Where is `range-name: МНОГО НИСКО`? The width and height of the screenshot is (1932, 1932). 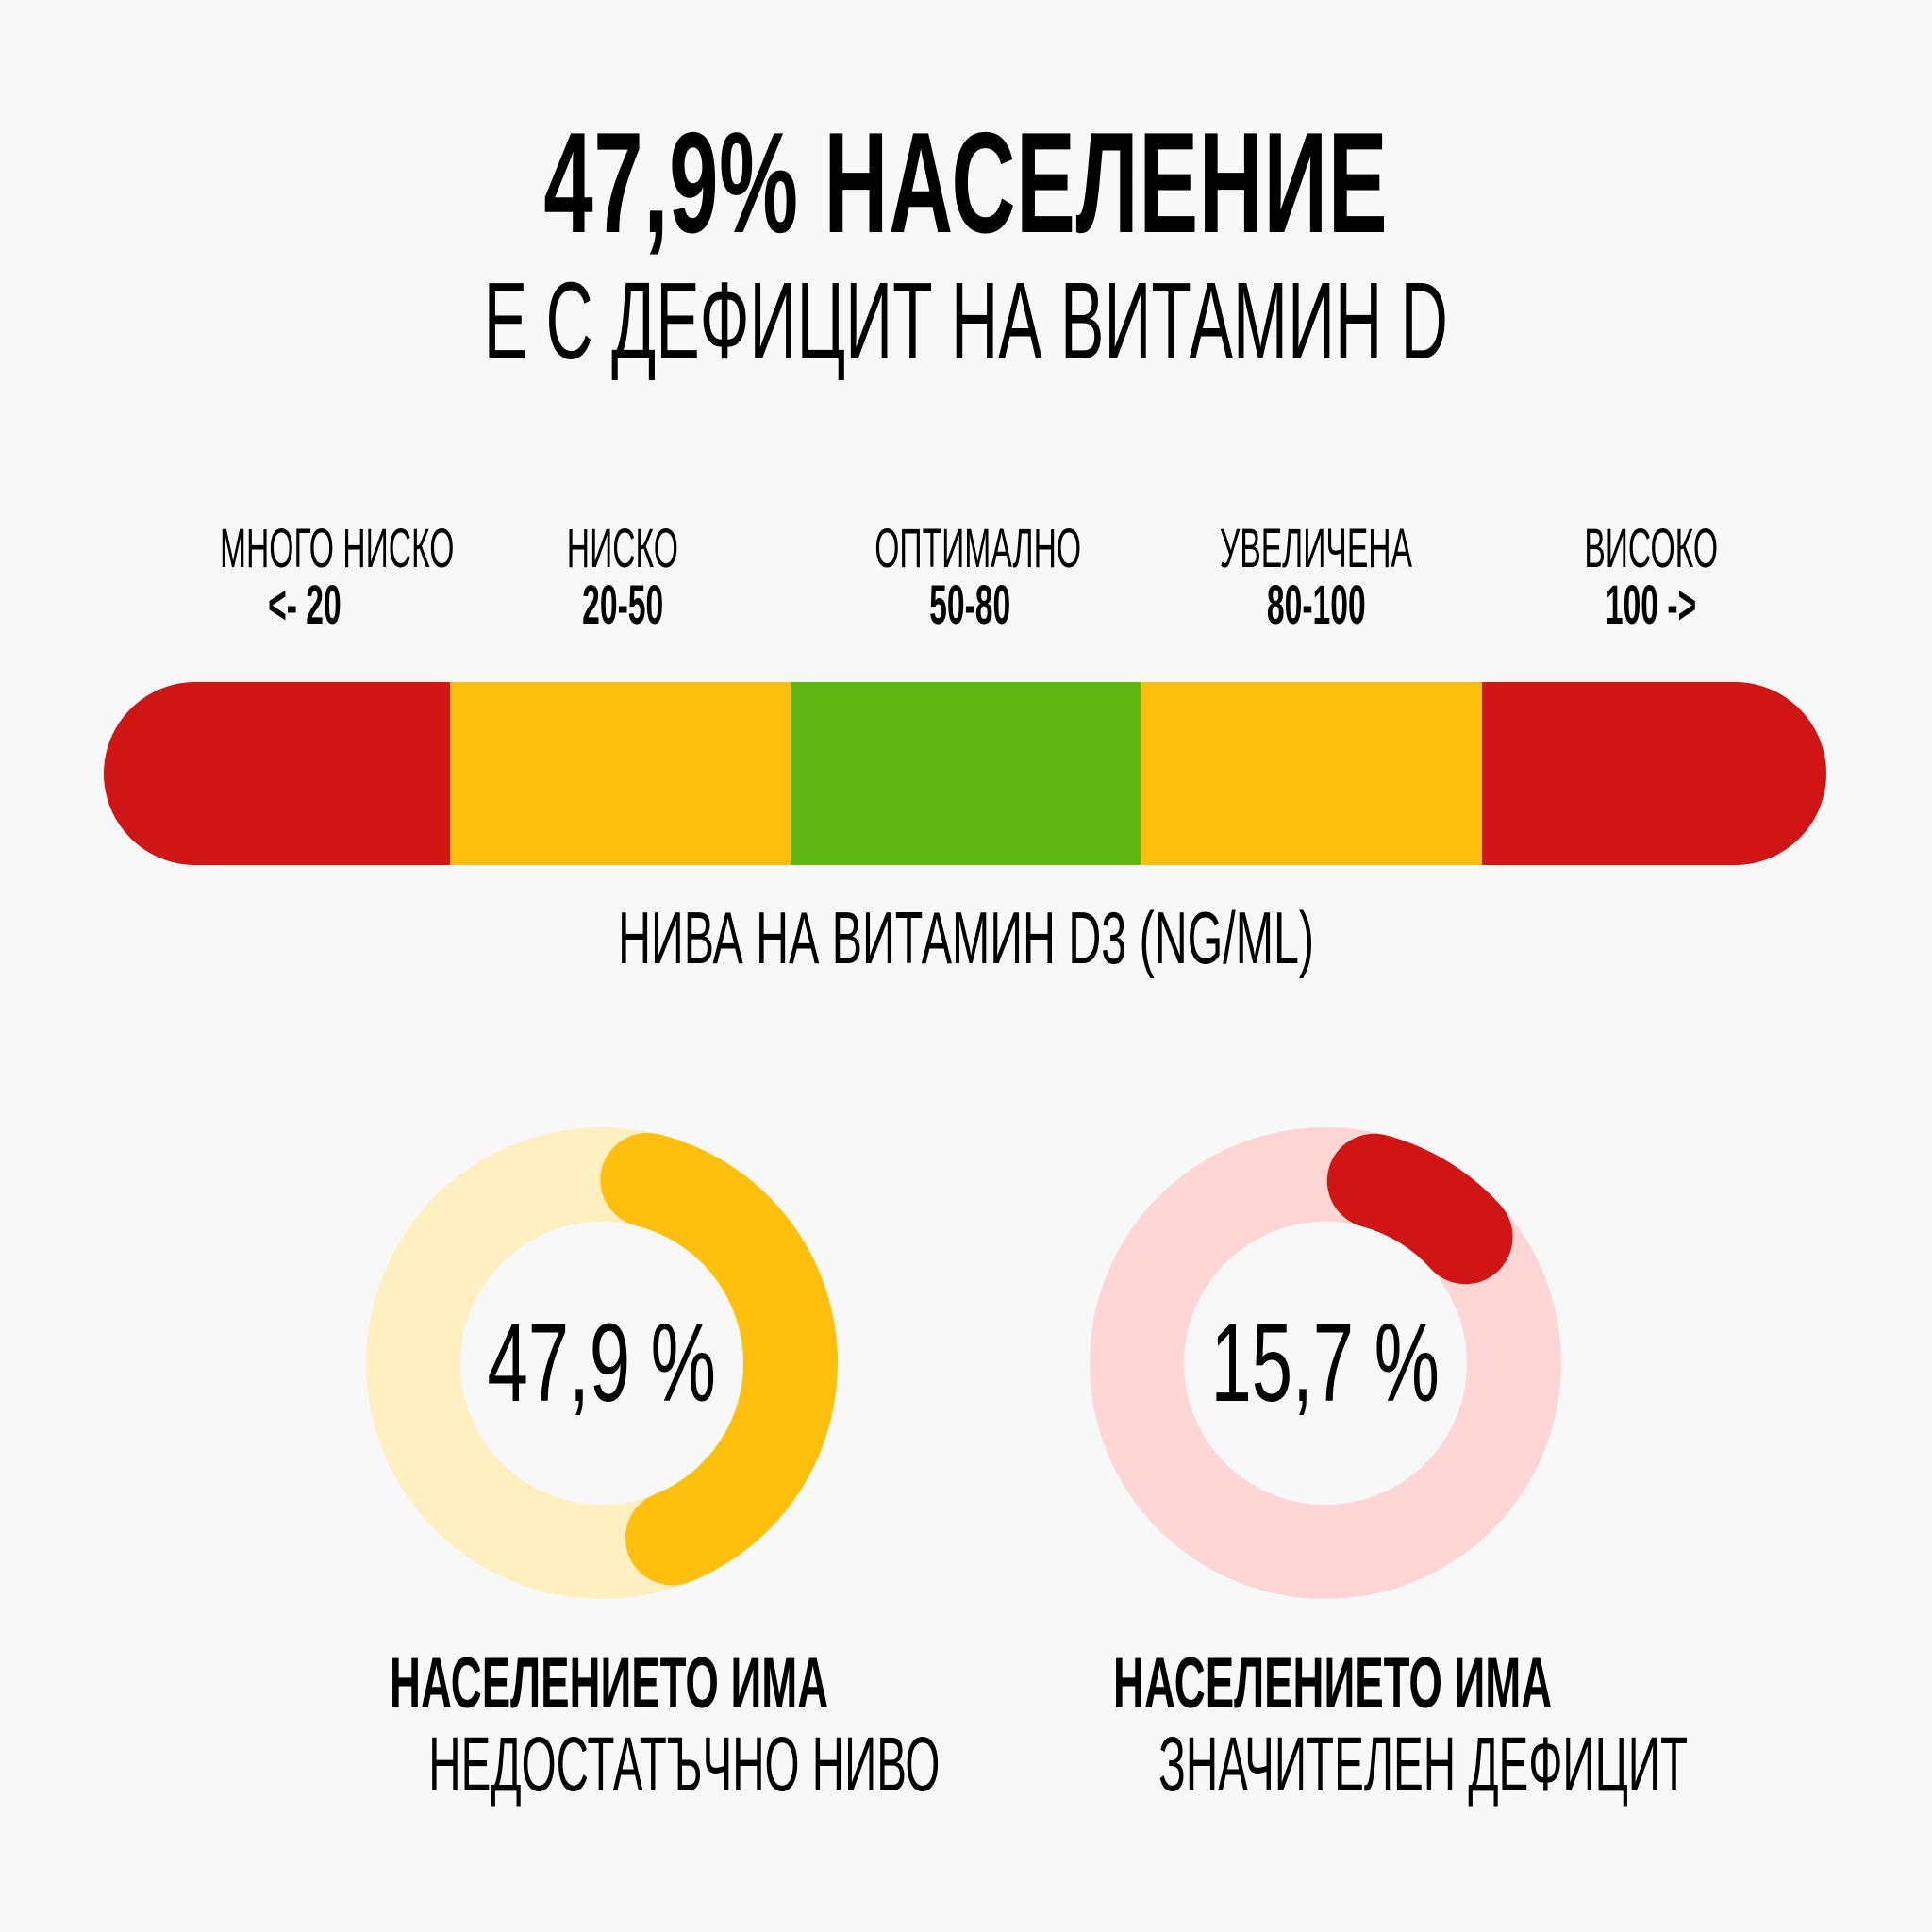 range-name: МНОГО НИСКО is located at coordinates (337, 549).